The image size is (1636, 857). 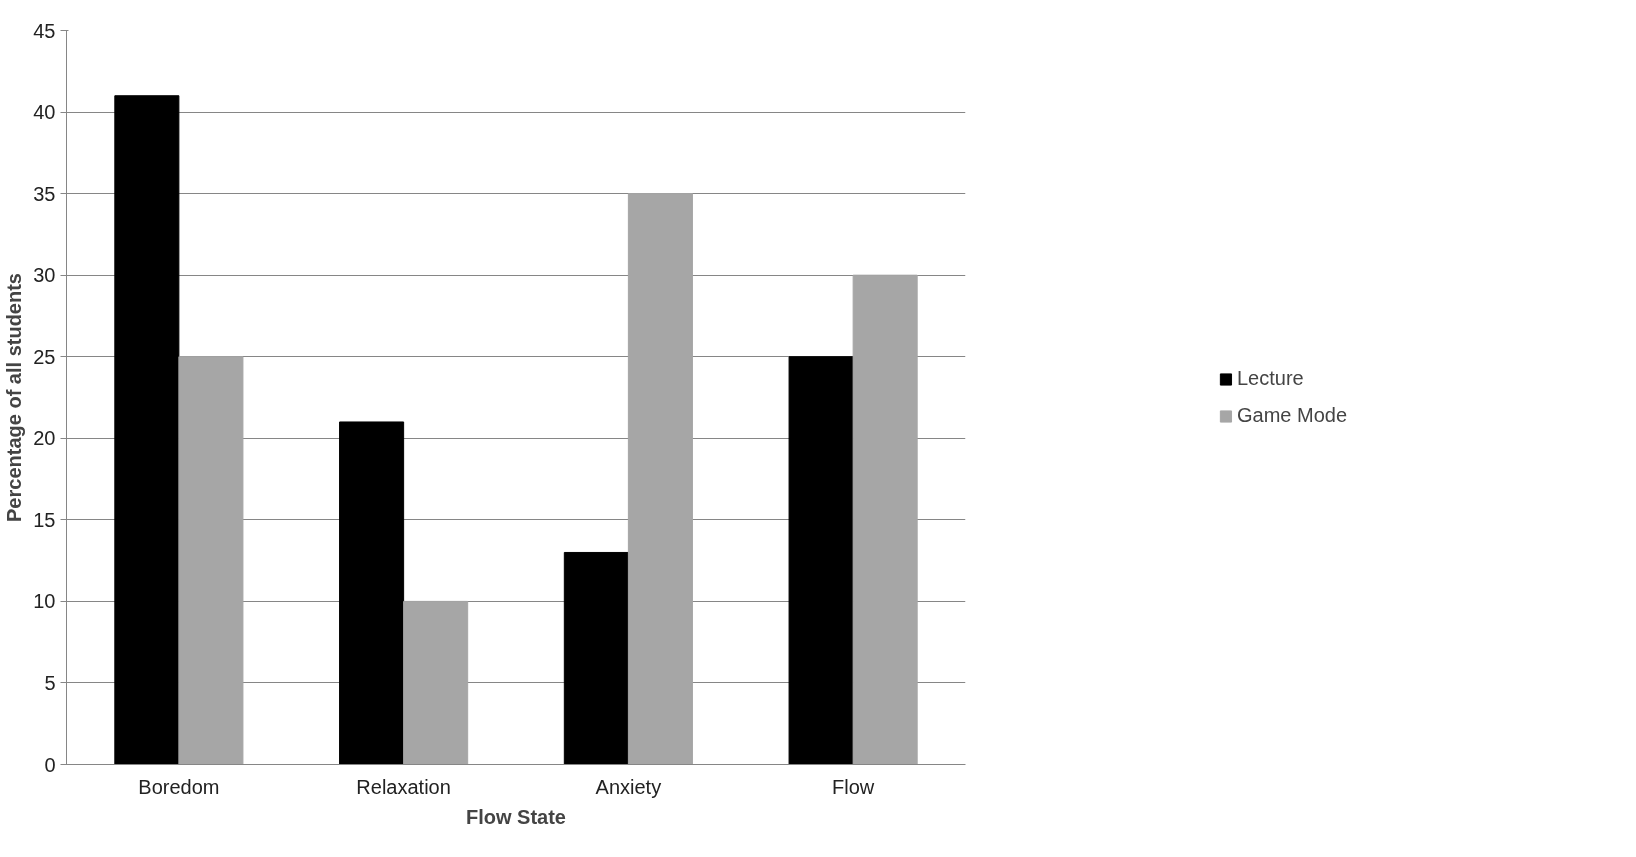 What do you see at coordinates (44, 601) in the screenshot?
I see `y-tick-label: 10` at bounding box center [44, 601].